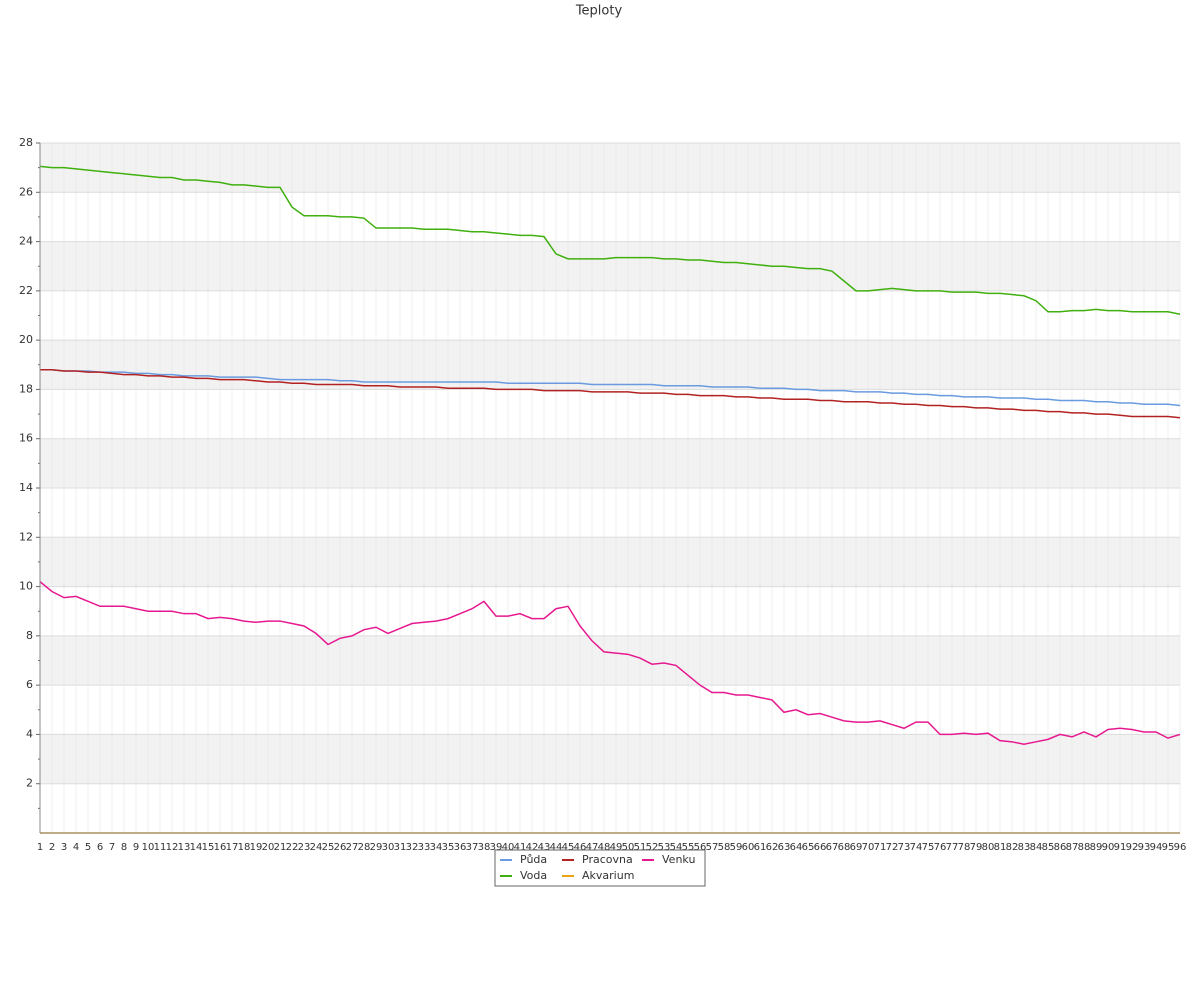 This screenshot has width=1200, height=1004. I want to click on x-tick-label: 57, so click(712, 847).